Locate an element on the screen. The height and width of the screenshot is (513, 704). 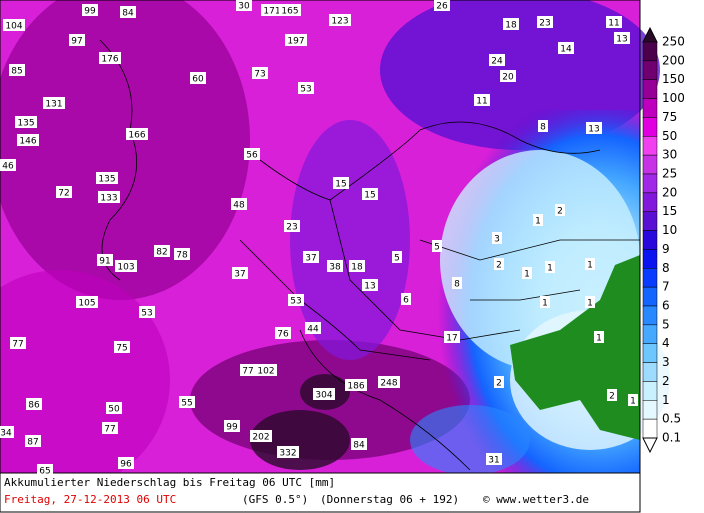
precip-label: 332 is located at coordinates (287, 454).